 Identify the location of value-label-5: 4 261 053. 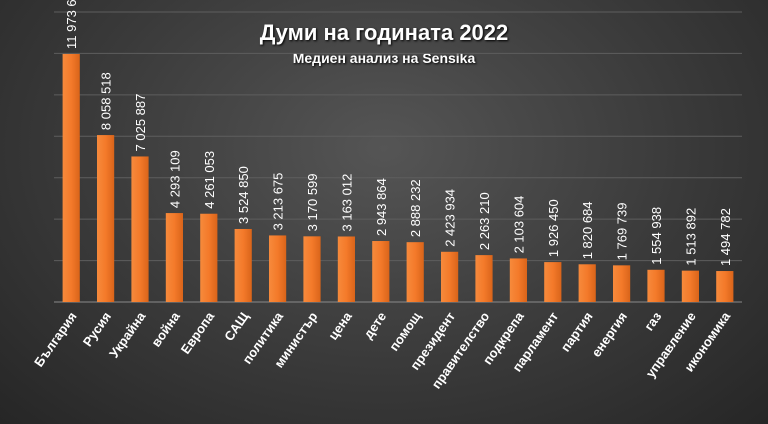
(209, 180).